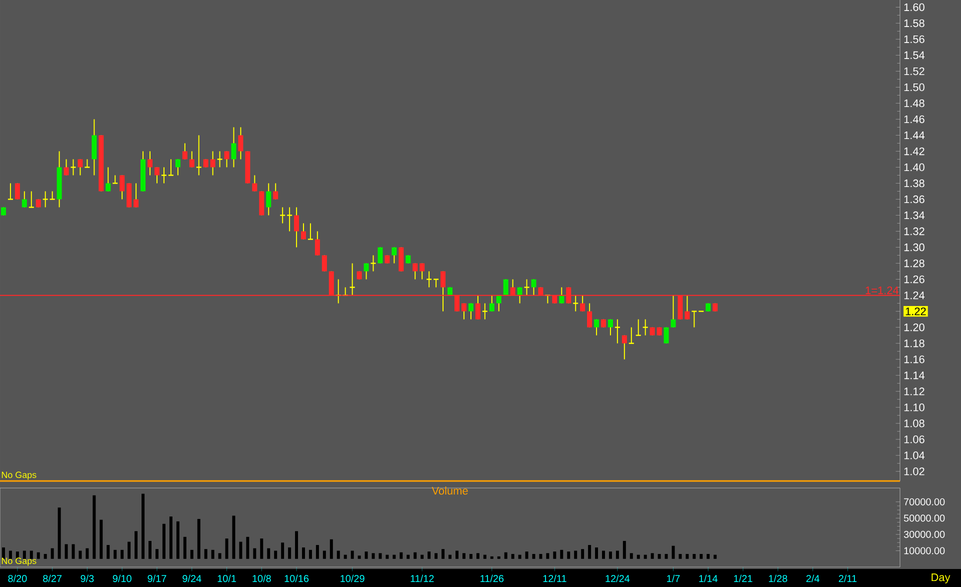 This screenshot has width=961, height=587. Describe the element at coordinates (914, 119) in the screenshot. I see `y-tick-label: 1.46` at that location.